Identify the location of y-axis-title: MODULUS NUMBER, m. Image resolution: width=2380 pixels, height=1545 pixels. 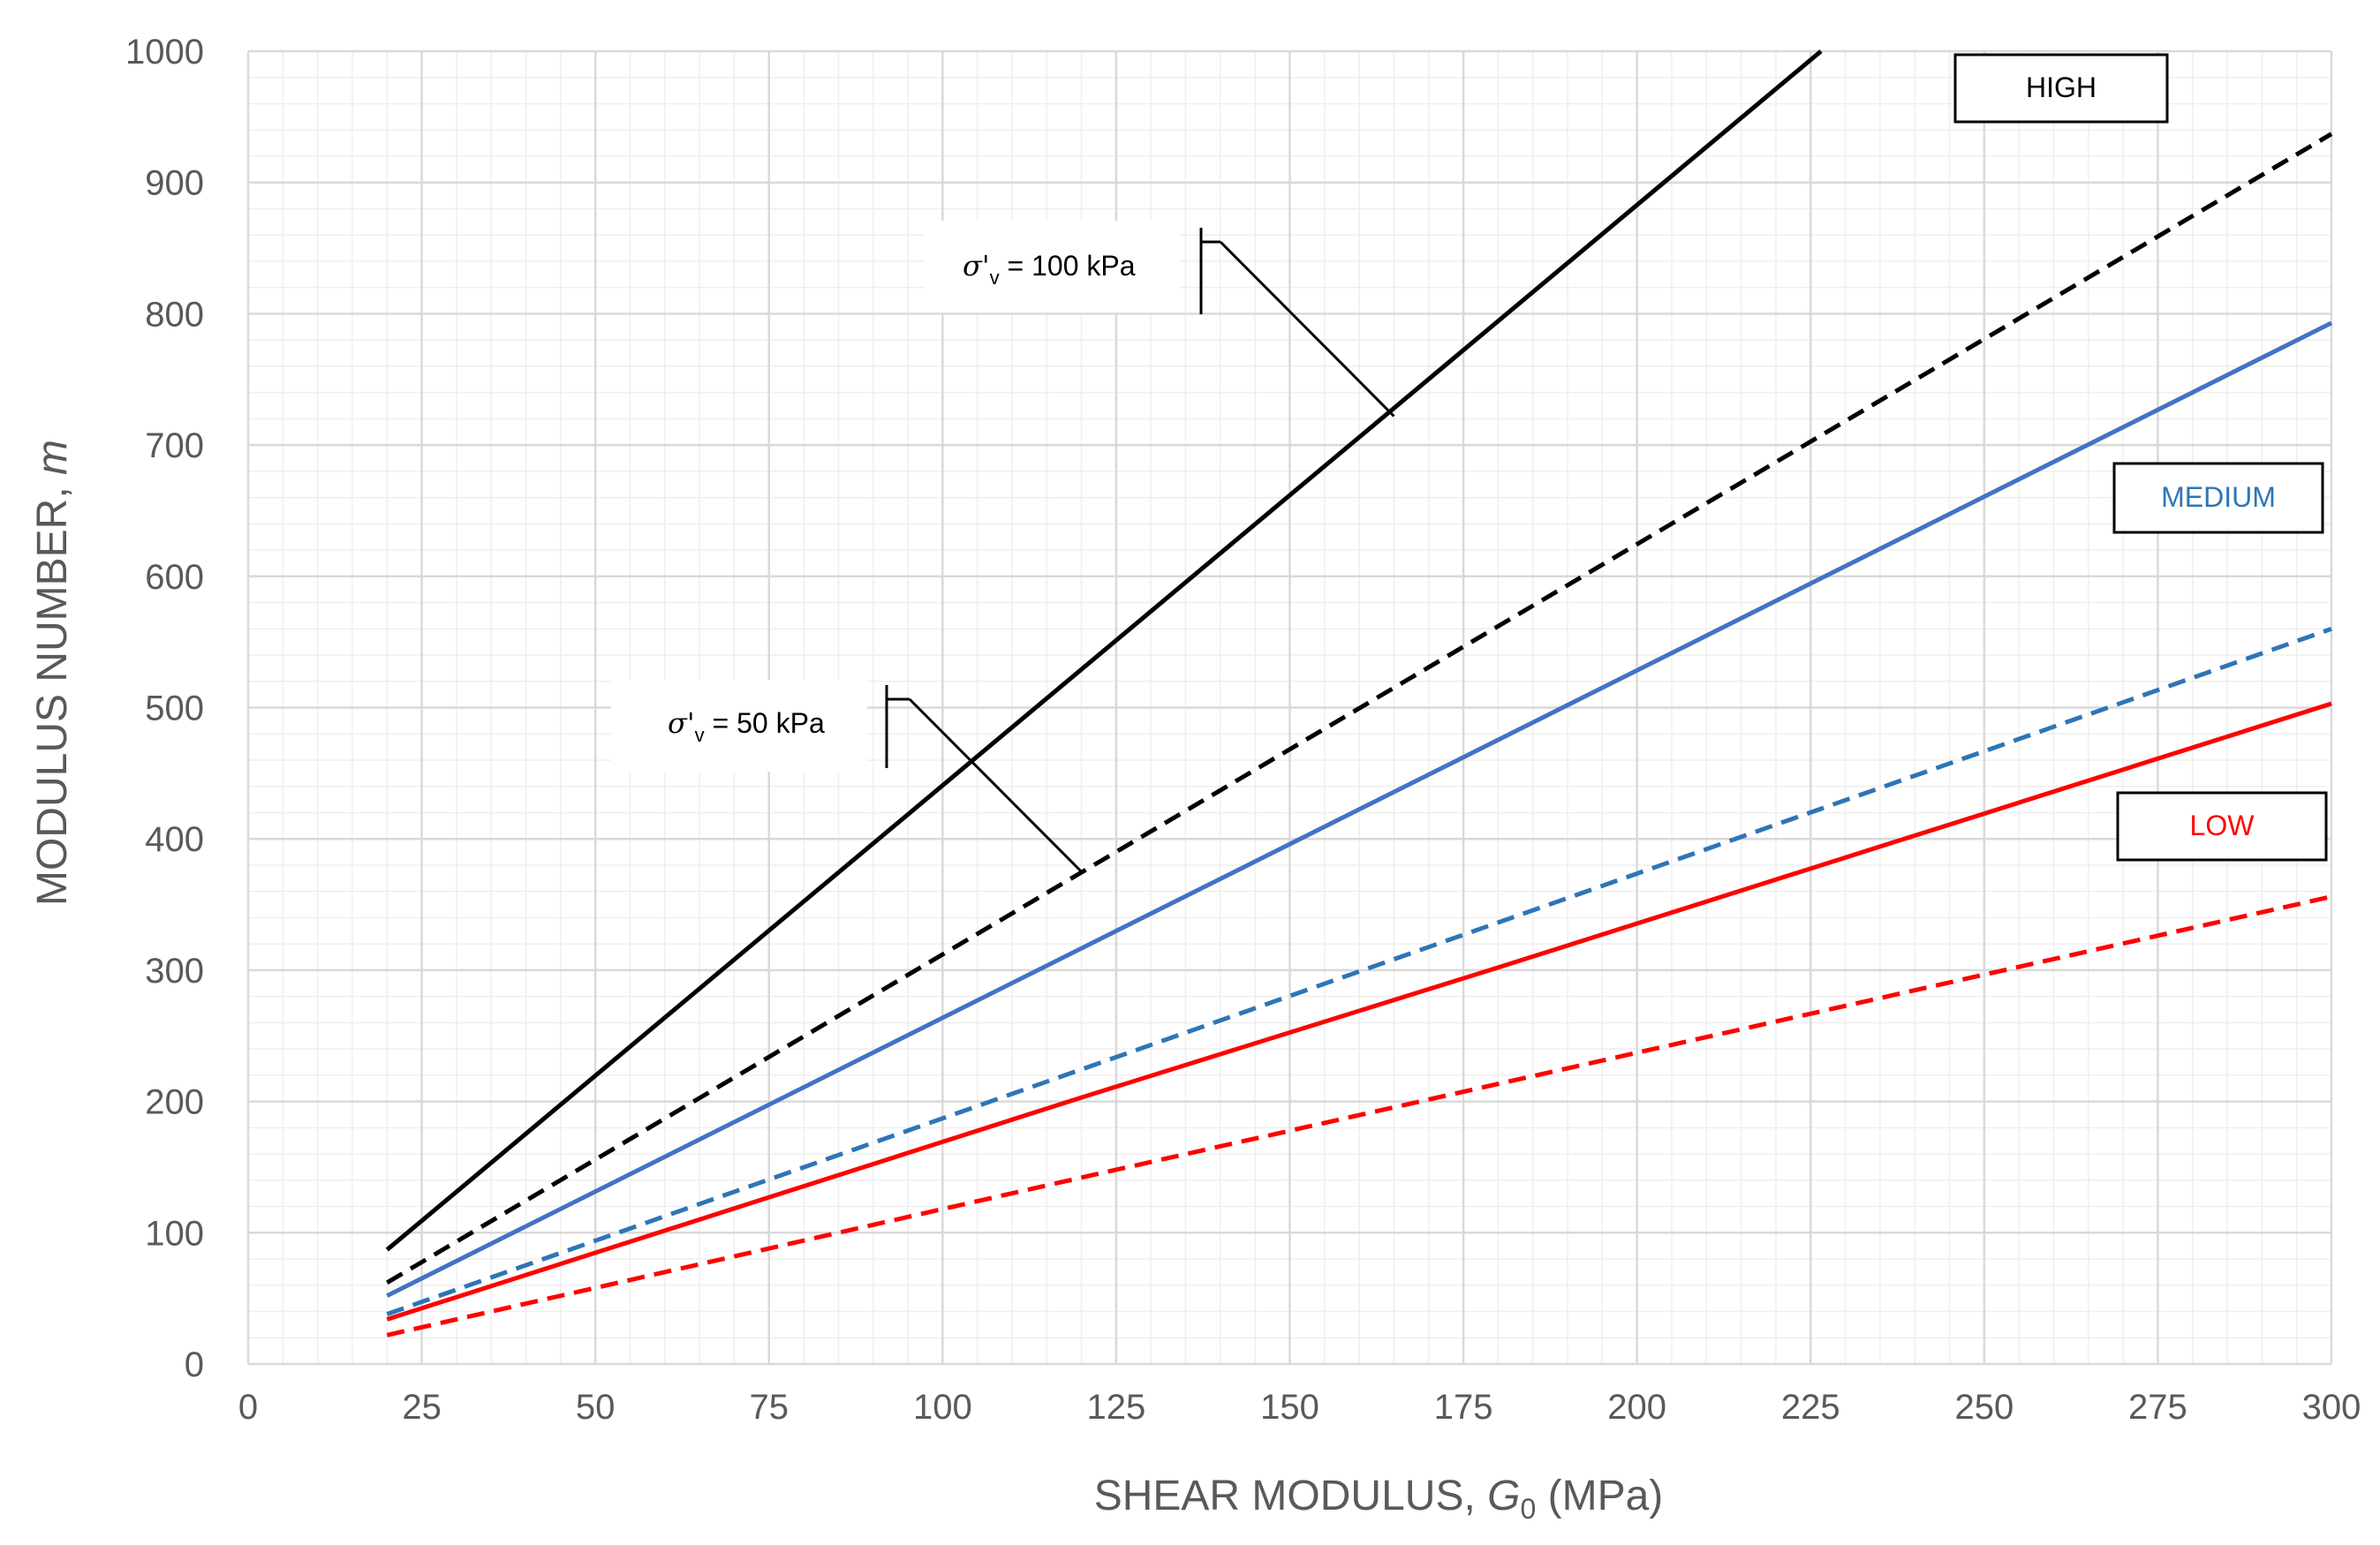
(52, 673).